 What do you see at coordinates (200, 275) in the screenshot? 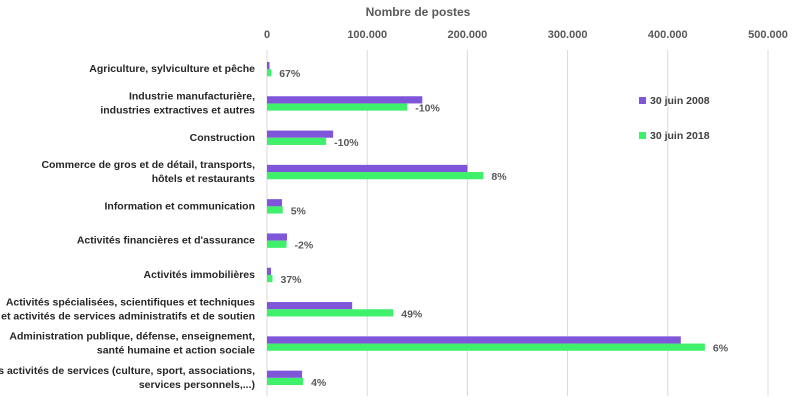
I see `category-label: Activités immobilières` at bounding box center [200, 275].